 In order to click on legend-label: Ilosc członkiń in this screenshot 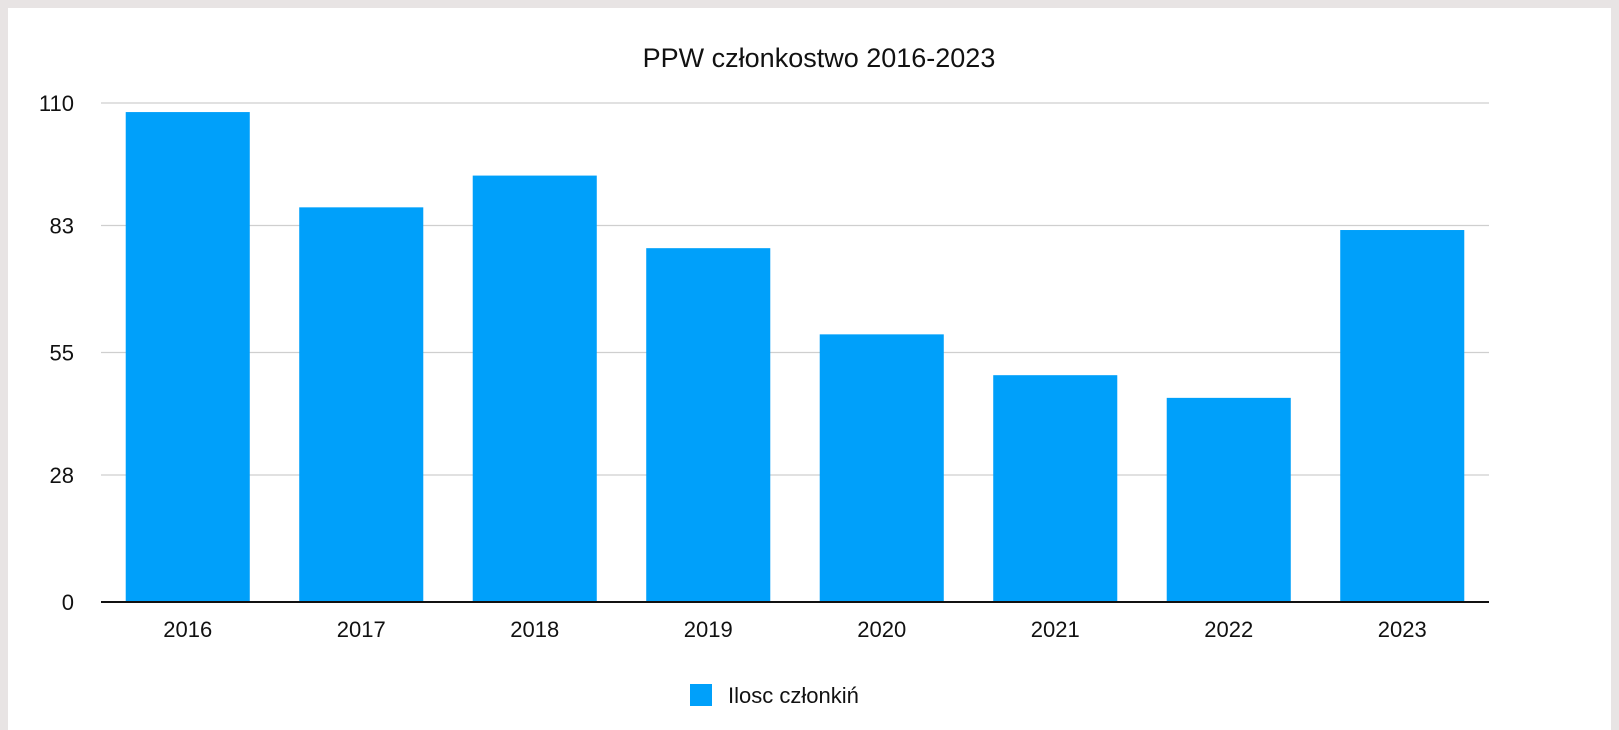, I will do `click(793, 695)`.